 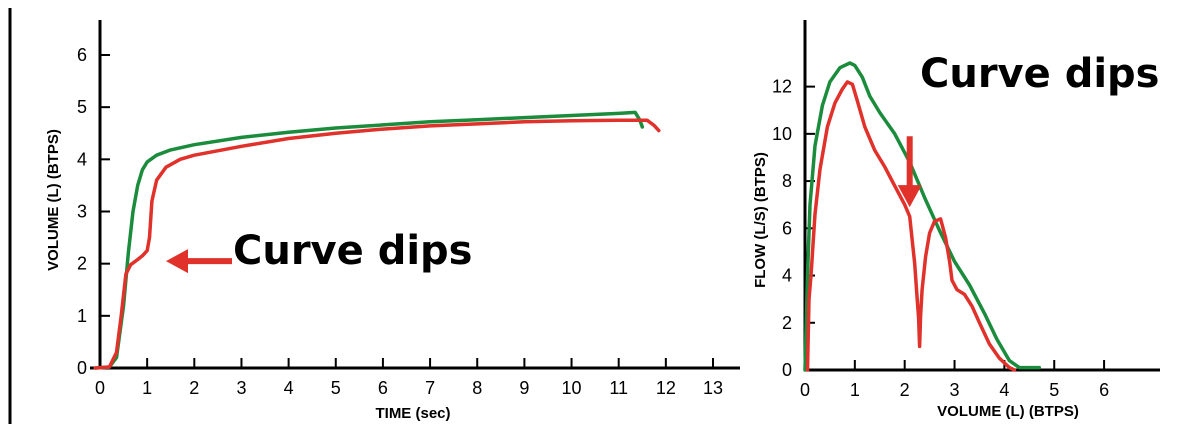 I want to click on y-tick-label: 5, so click(x=82, y=107).